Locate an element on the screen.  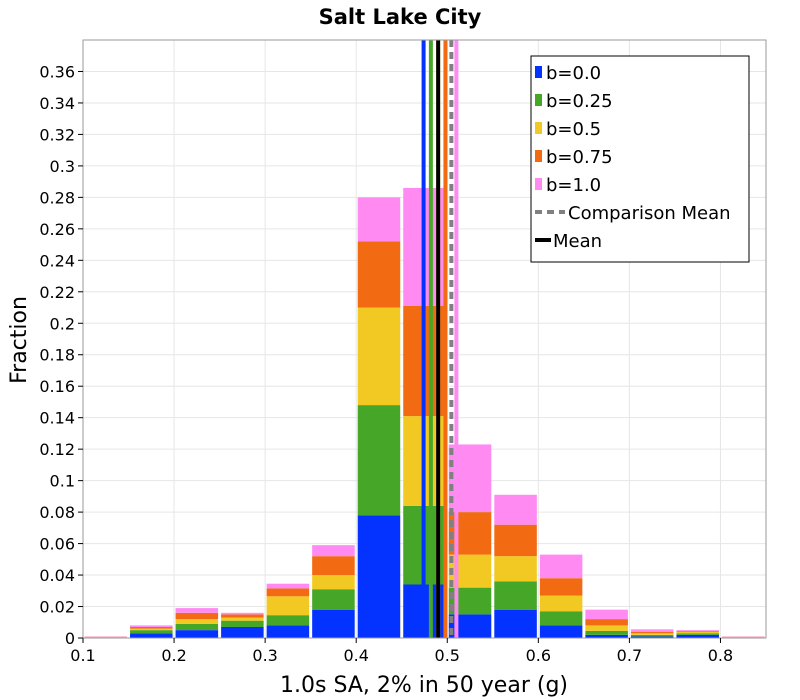
x-tick-label: 0.7 is located at coordinates (629, 655).